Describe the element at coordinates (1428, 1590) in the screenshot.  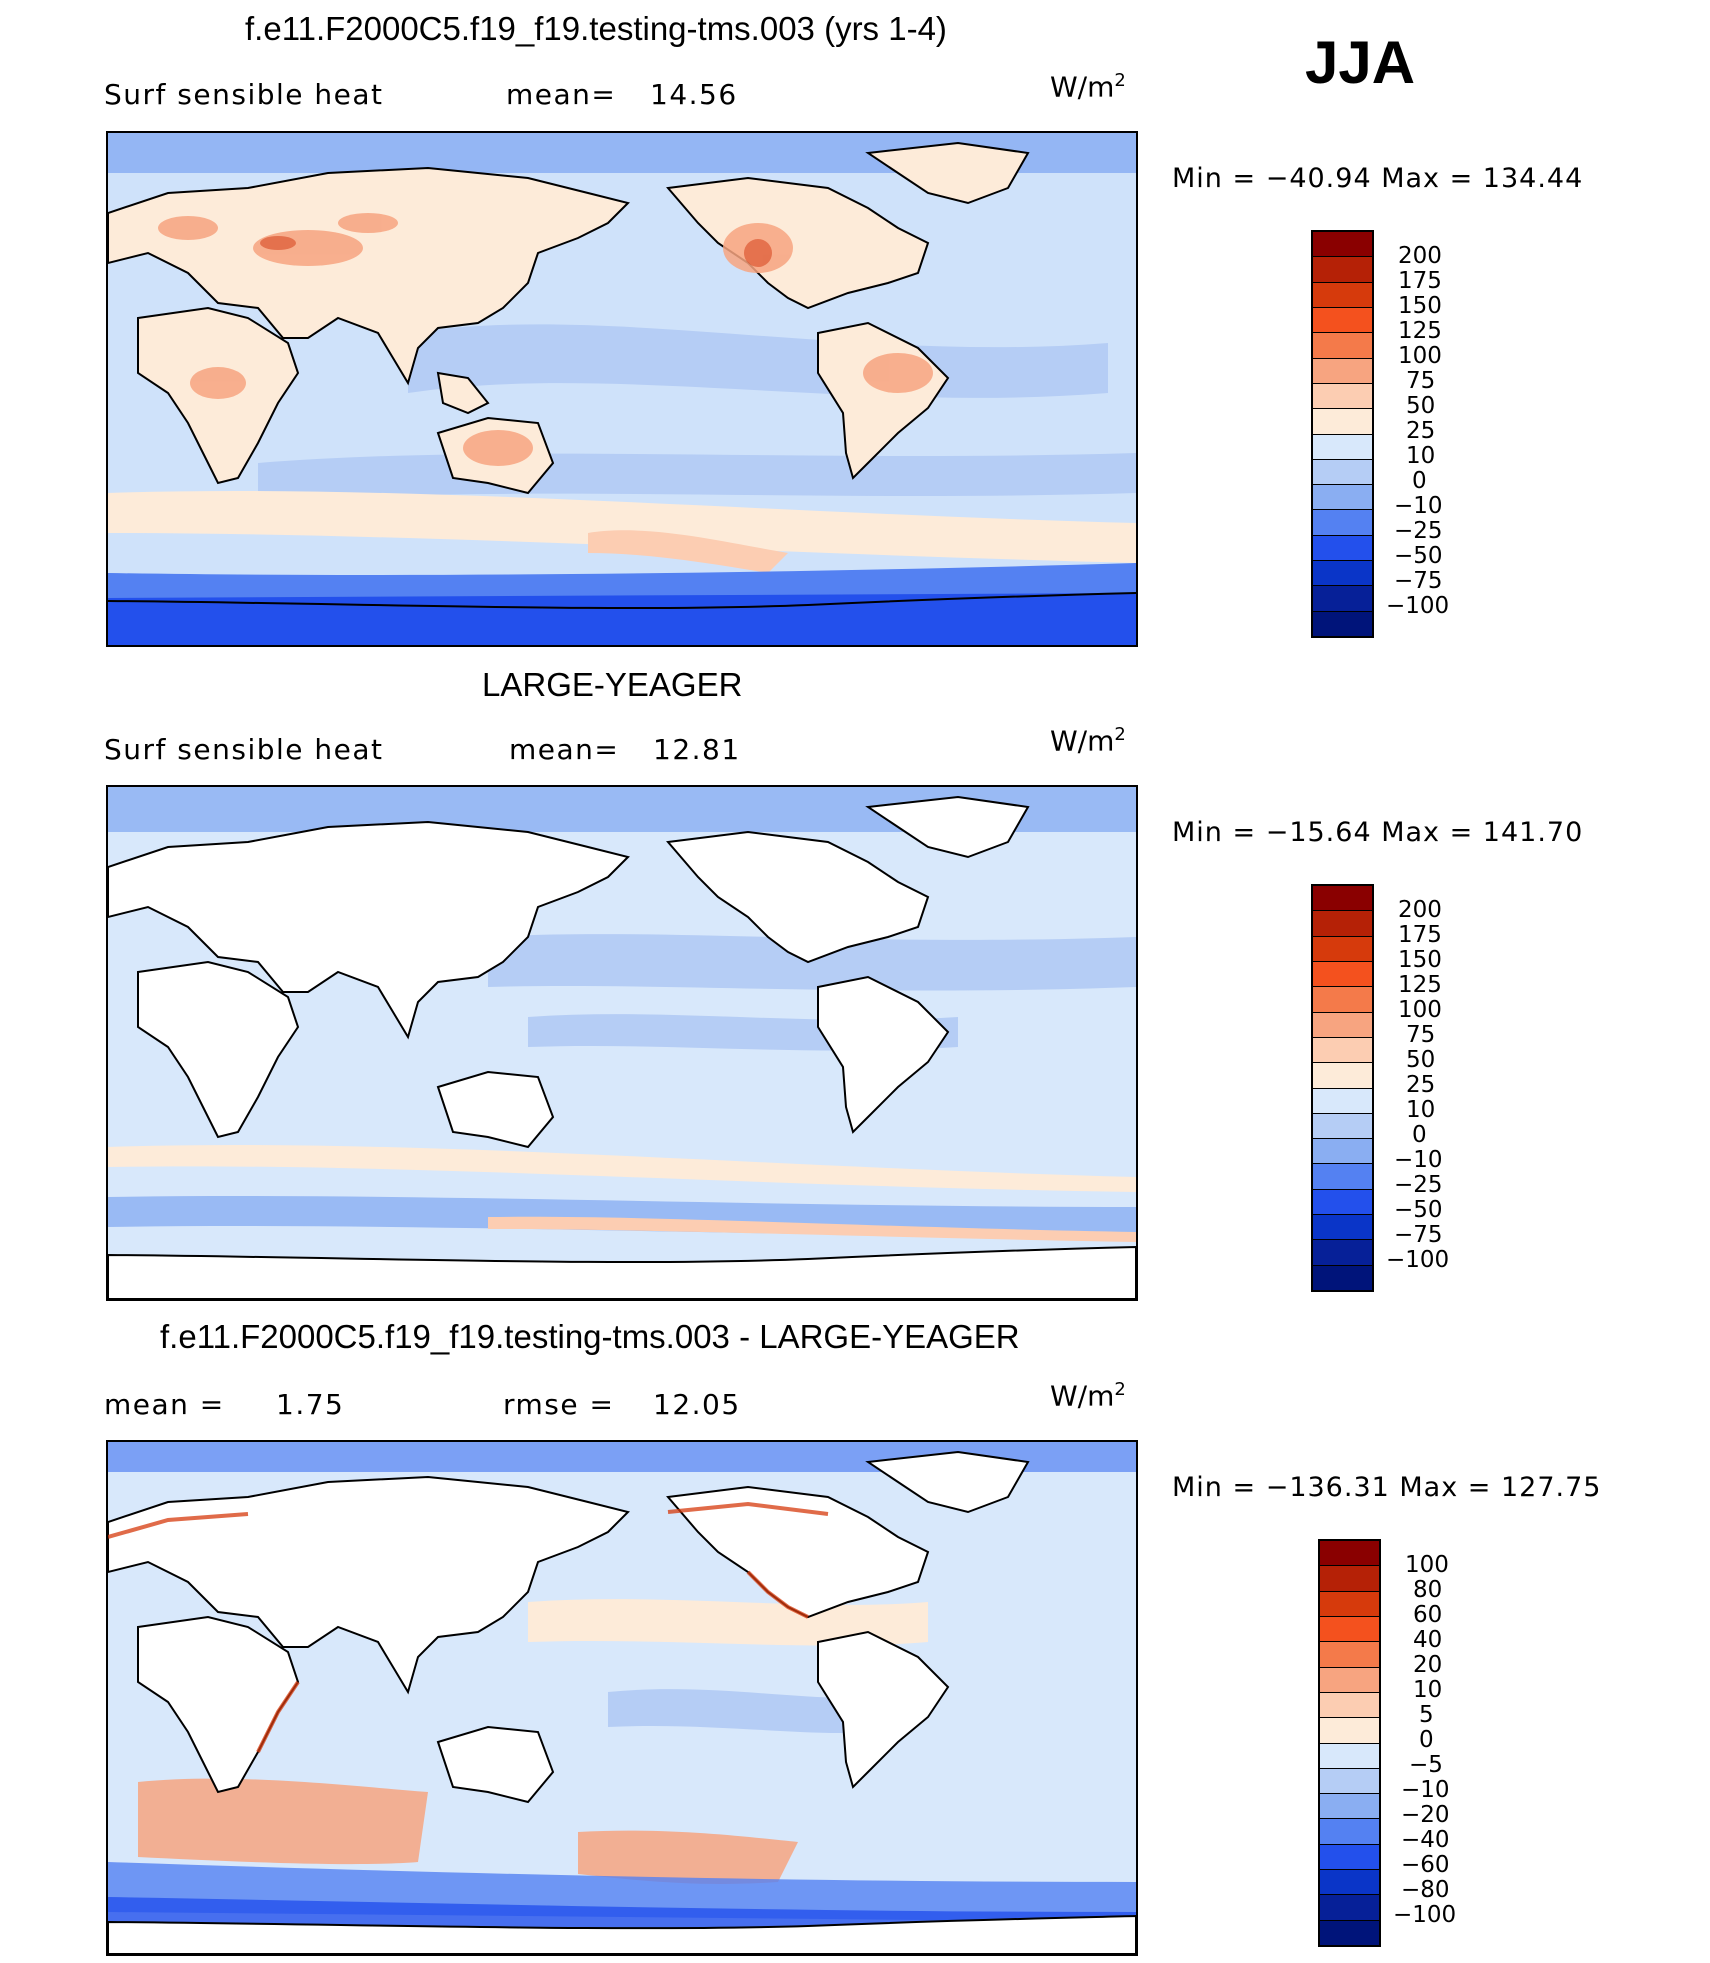
I see `colorbar-label: 80` at that location.